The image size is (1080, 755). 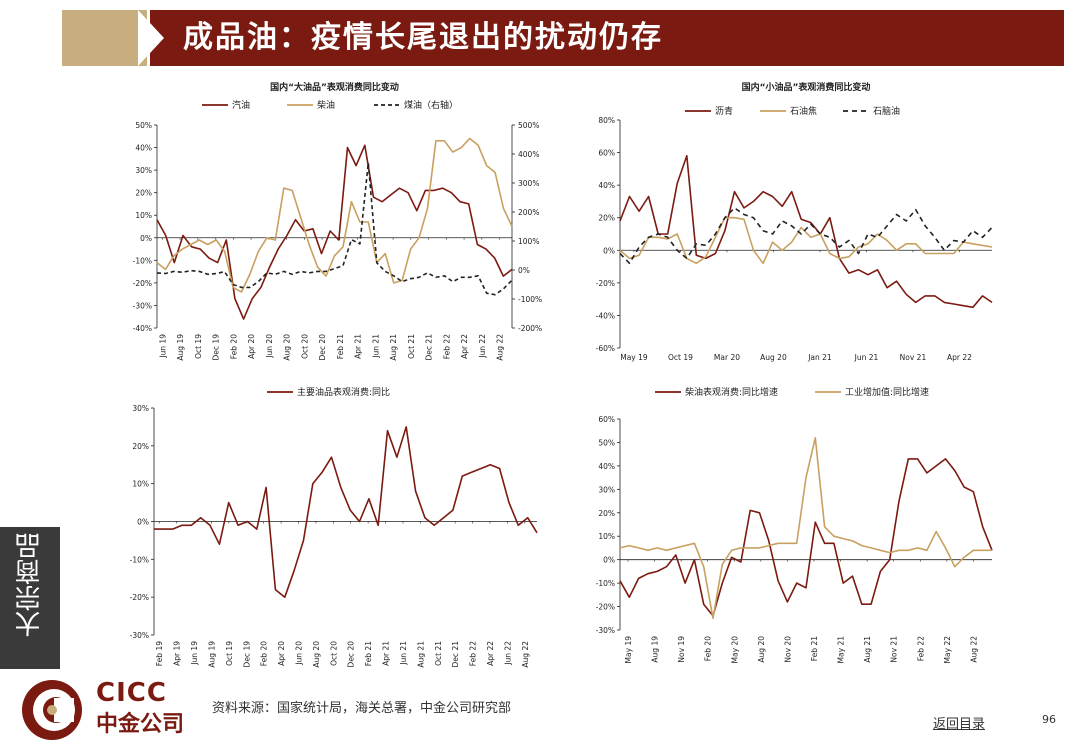 I want to click on page-number: 96, so click(x=1049, y=719).